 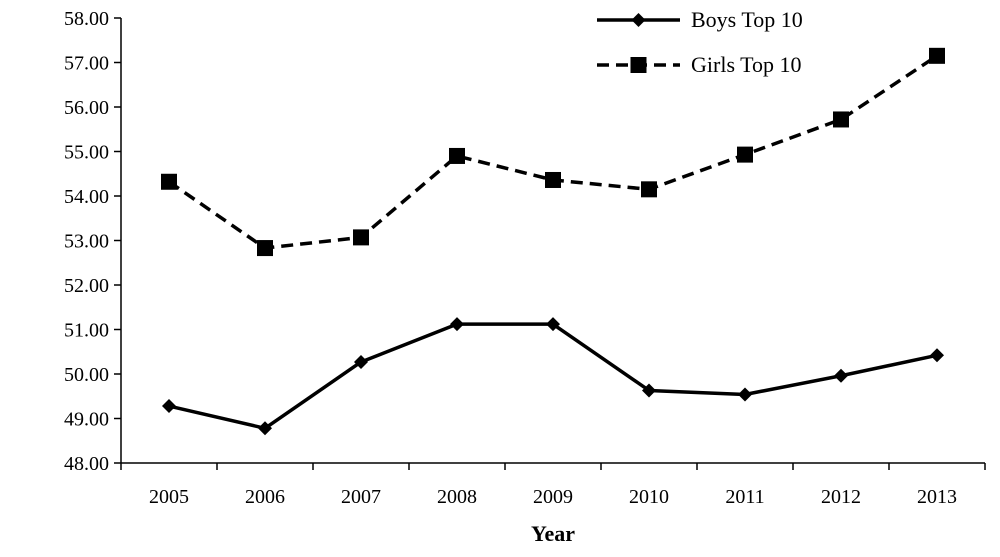 I want to click on y-tick-label: 51.00, so click(x=86, y=331).